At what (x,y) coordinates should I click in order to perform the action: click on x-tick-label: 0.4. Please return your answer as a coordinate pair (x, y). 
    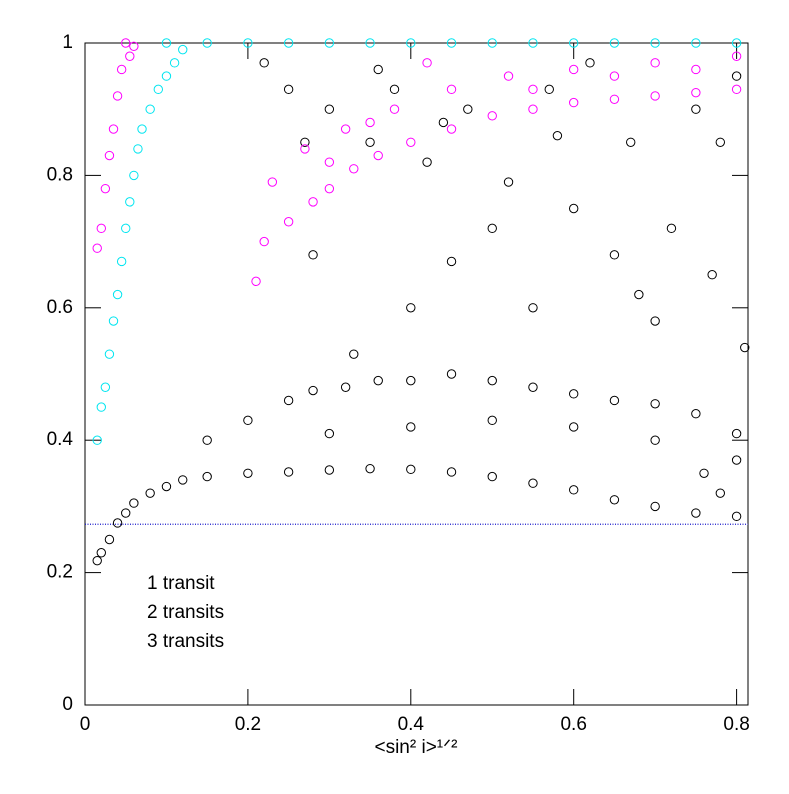
    Looking at the image, I should click on (411, 724).